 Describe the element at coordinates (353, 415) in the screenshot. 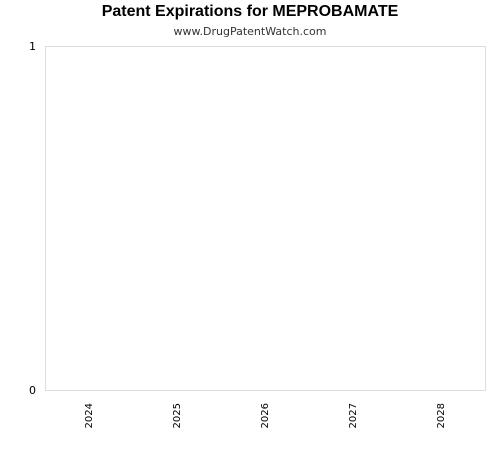

I see `x-tick-label: 2027` at that location.